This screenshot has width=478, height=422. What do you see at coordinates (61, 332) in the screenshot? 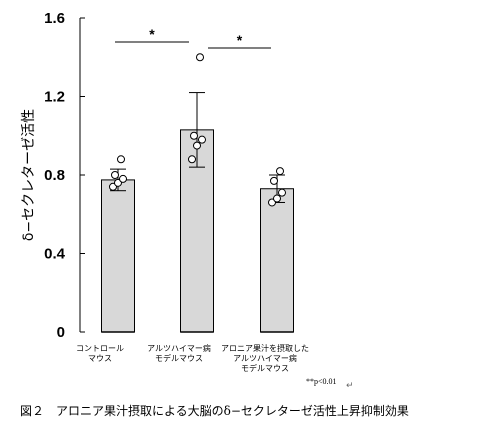
I see `y-tick-label: 0` at bounding box center [61, 332].